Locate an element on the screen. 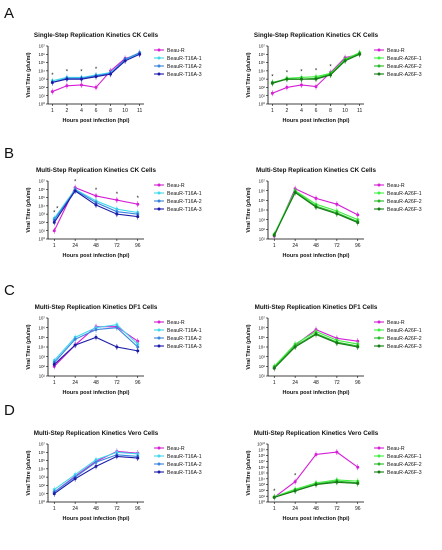  y-tick-label: 10⁴ is located at coordinates (41, 70).